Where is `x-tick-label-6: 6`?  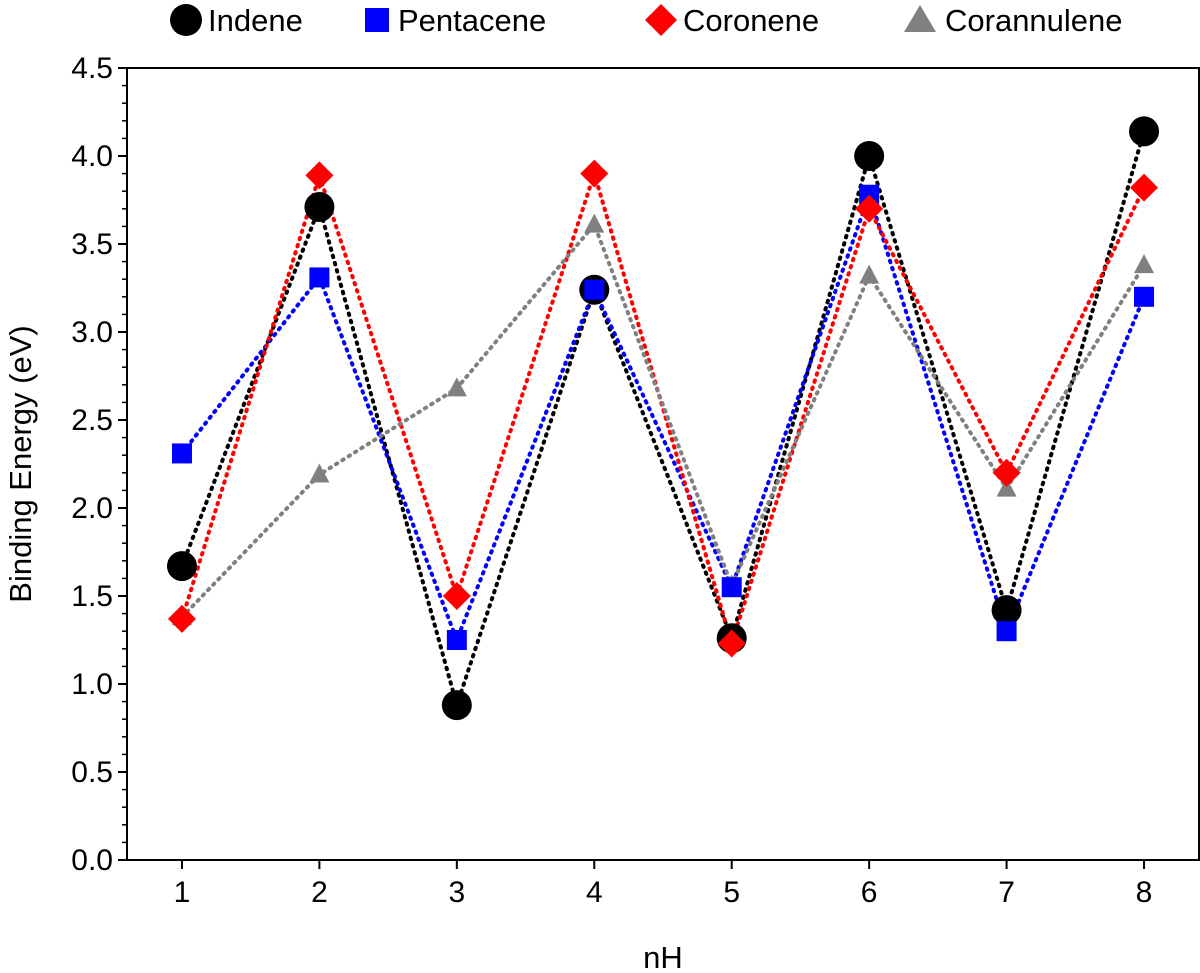 x-tick-label-6: 6 is located at coordinates (869, 892).